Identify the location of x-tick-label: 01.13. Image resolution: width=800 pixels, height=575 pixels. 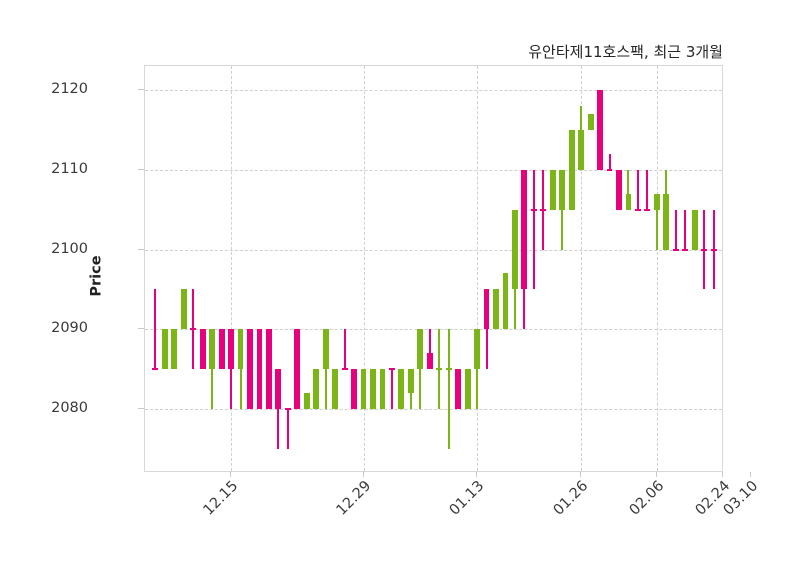
(467, 498).